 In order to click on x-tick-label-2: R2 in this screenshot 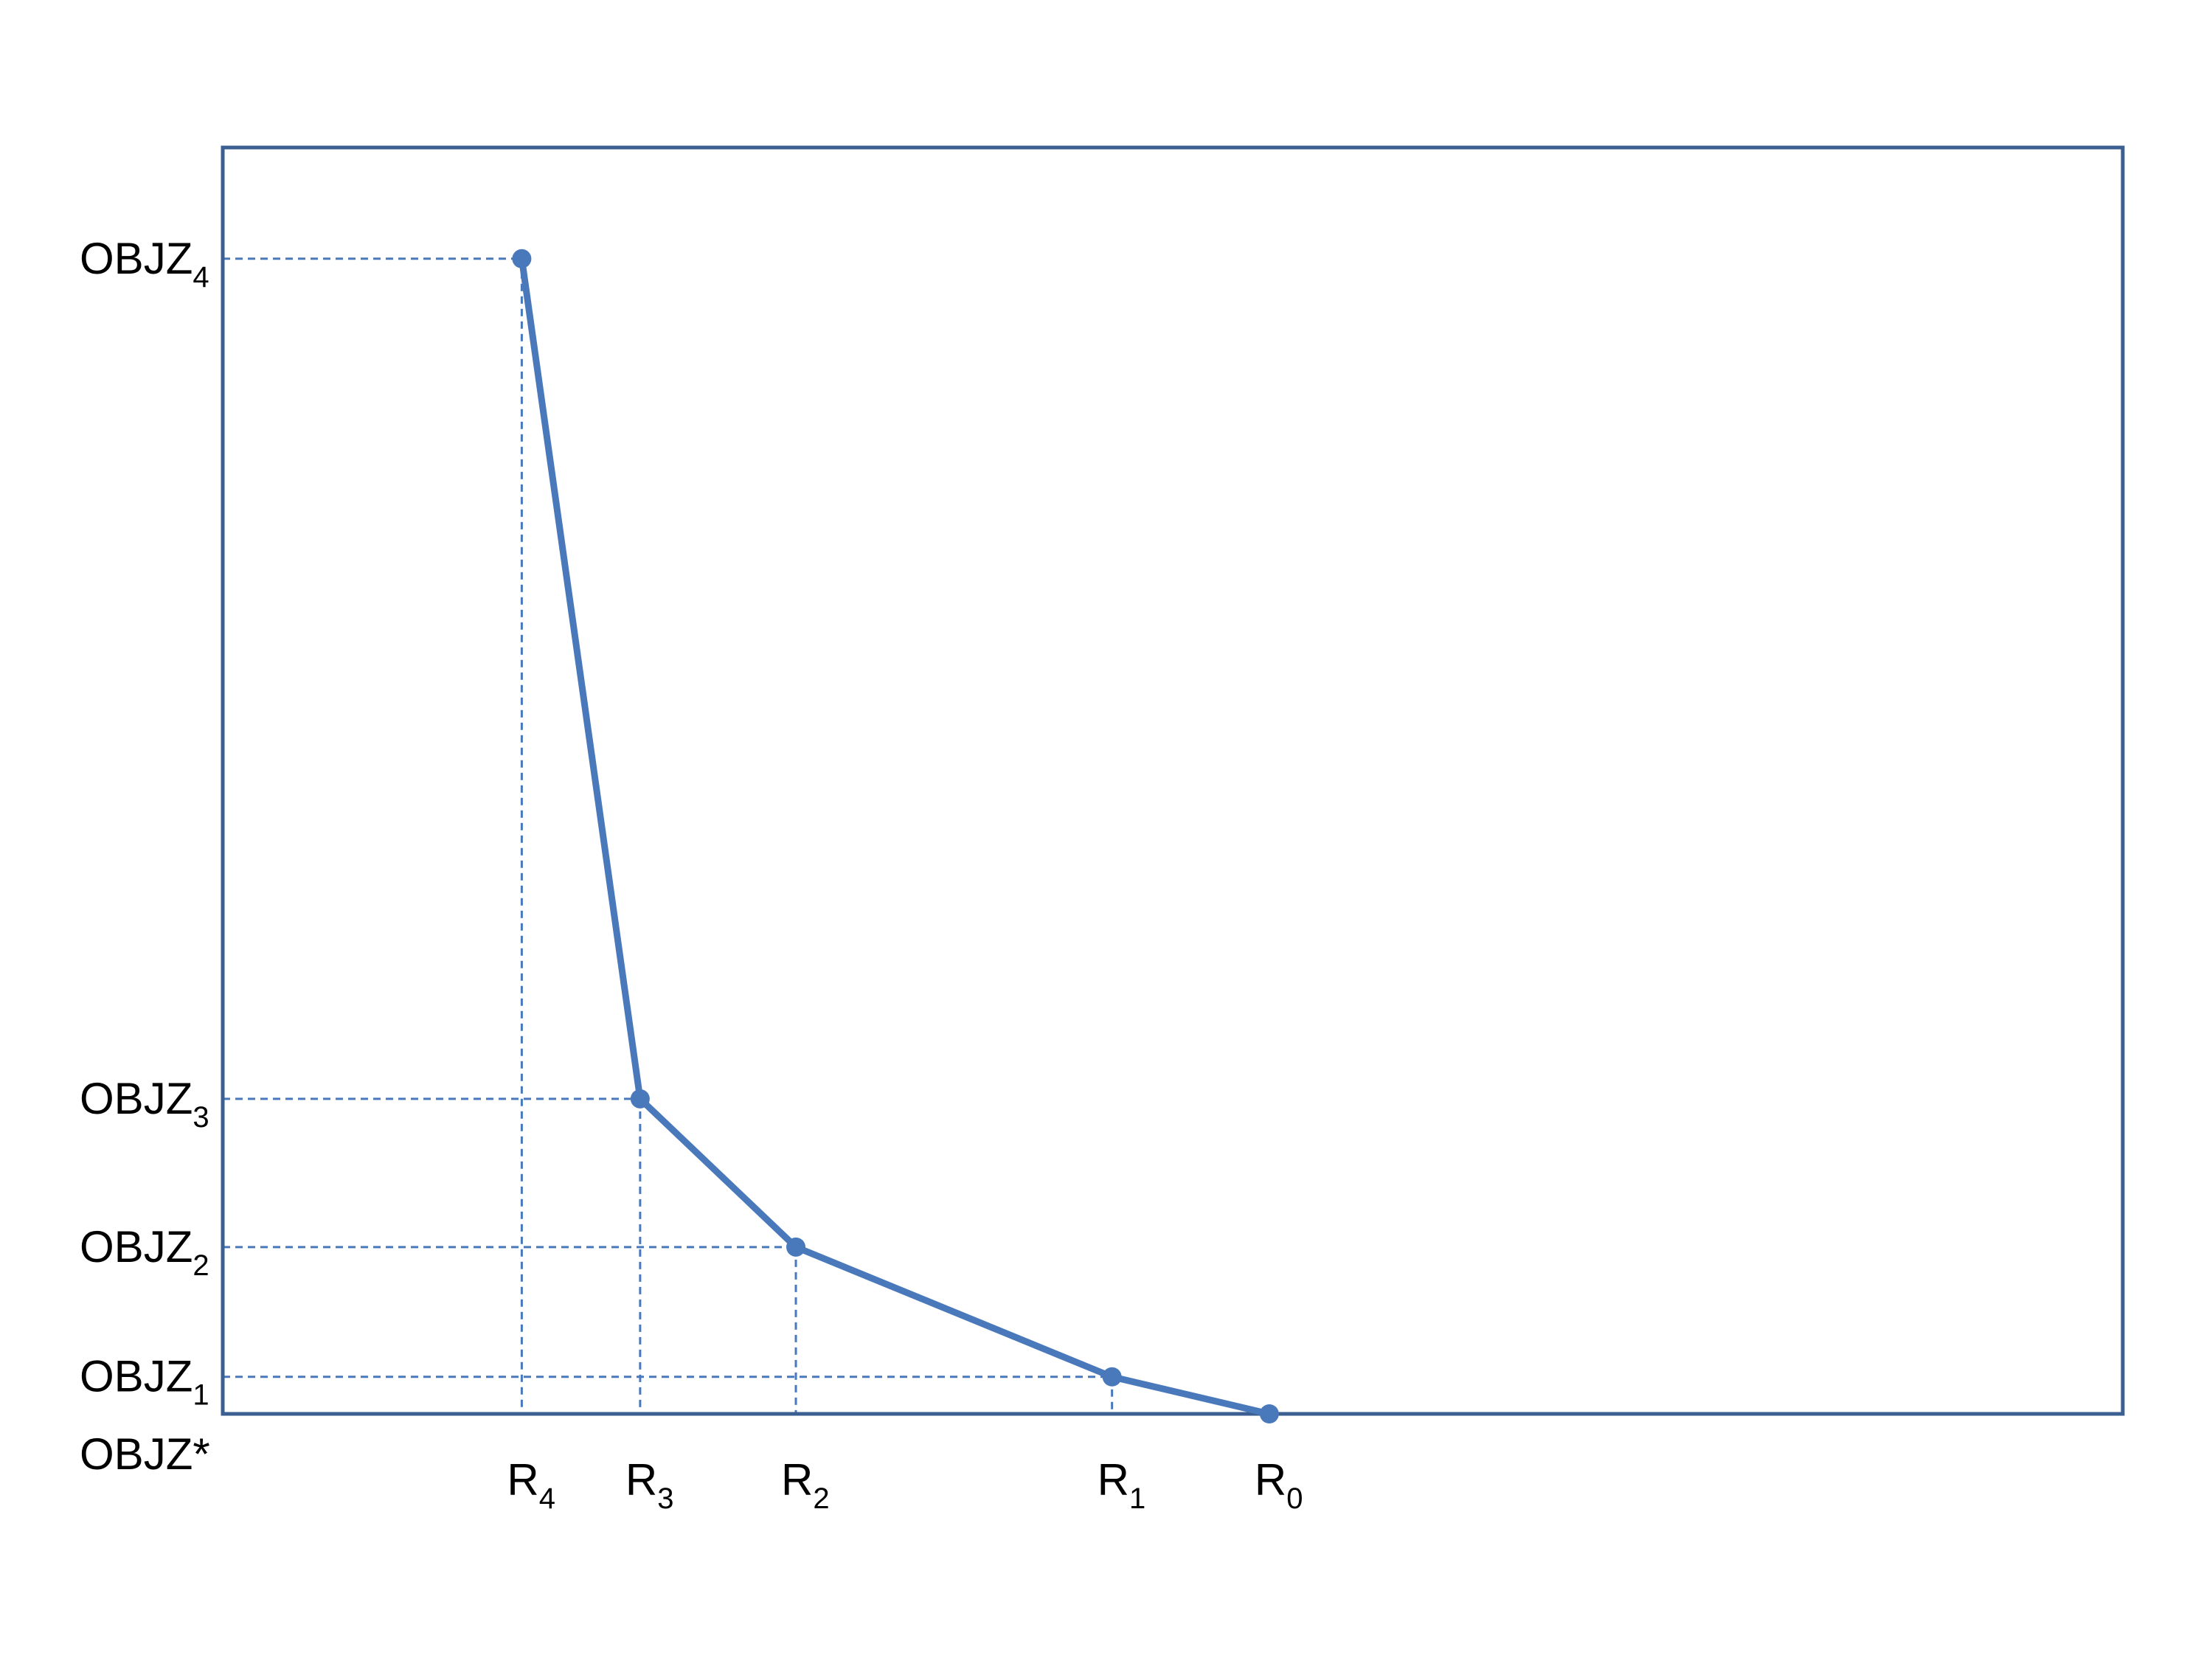, I will do `click(806, 1485)`.